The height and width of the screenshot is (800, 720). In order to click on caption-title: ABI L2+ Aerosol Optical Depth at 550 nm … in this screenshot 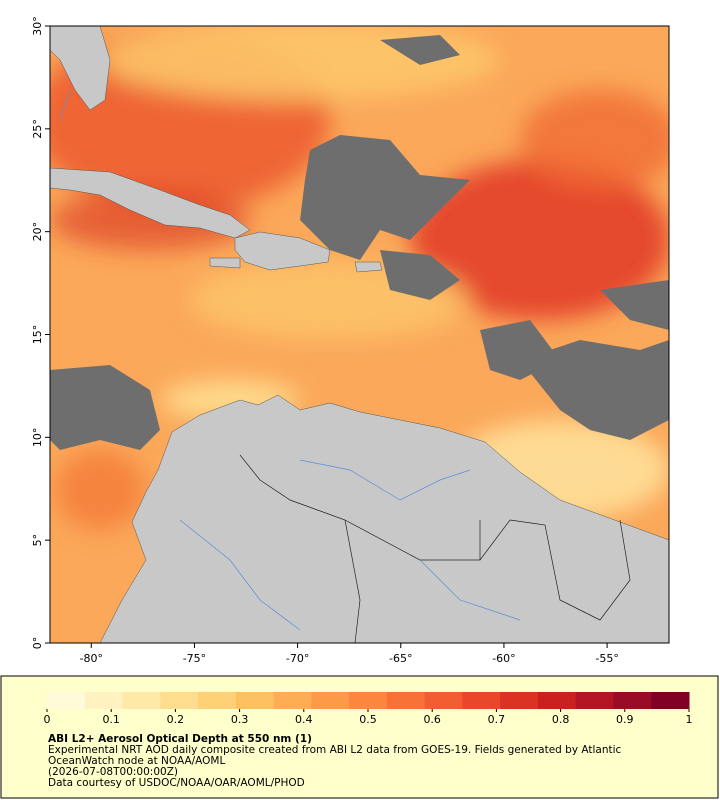, I will do `click(180, 739)`.